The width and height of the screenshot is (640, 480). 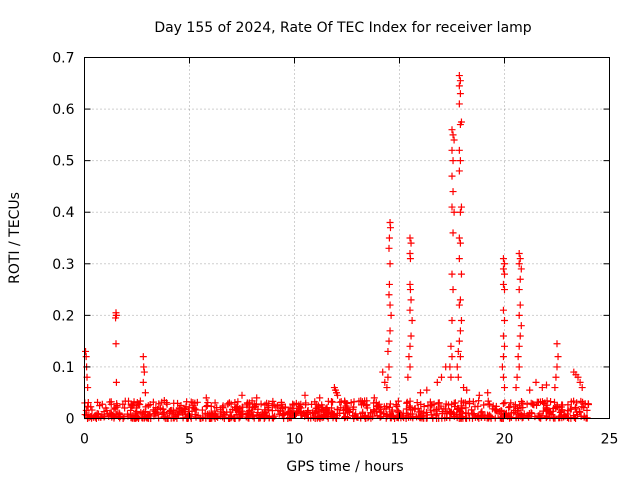 What do you see at coordinates (63, 162) in the screenshot?
I see `y-tick-label: 0.5` at bounding box center [63, 162].